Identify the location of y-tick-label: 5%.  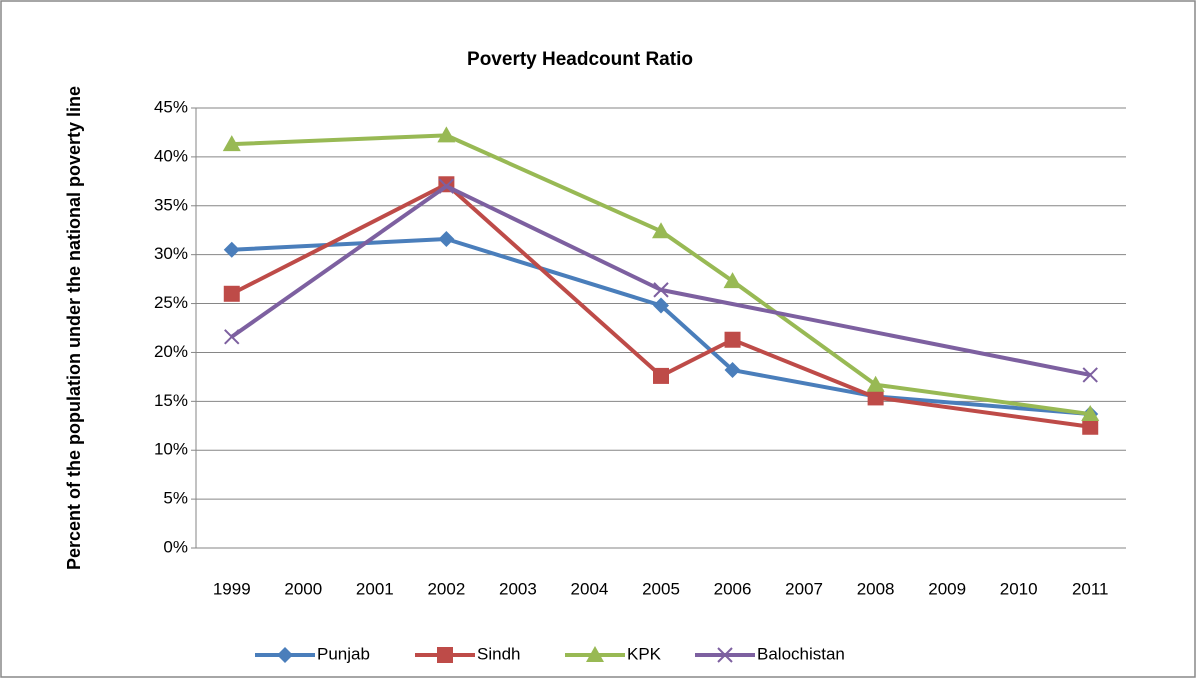
(175, 498).